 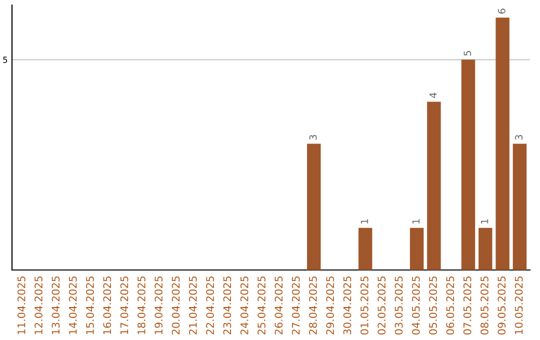 What do you see at coordinates (107, 305) in the screenshot?
I see `x-tick-label: 16.04.2025` at bounding box center [107, 305].